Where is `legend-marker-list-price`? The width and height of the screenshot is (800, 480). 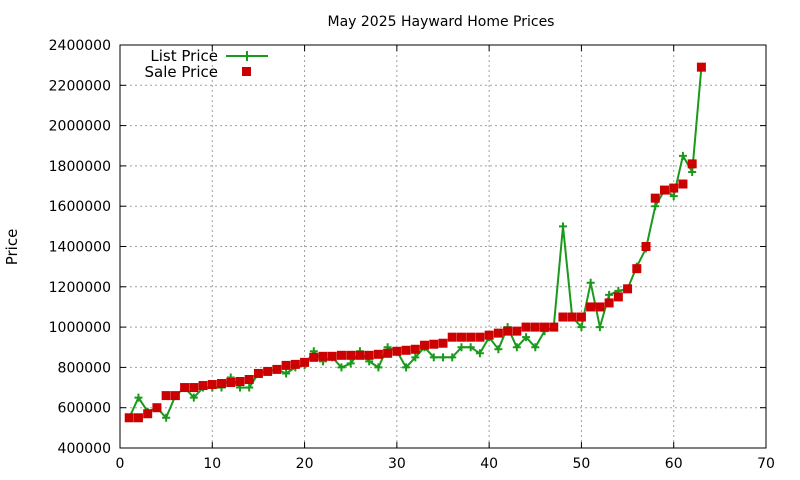
legend-marker-list-price is located at coordinates (247, 56).